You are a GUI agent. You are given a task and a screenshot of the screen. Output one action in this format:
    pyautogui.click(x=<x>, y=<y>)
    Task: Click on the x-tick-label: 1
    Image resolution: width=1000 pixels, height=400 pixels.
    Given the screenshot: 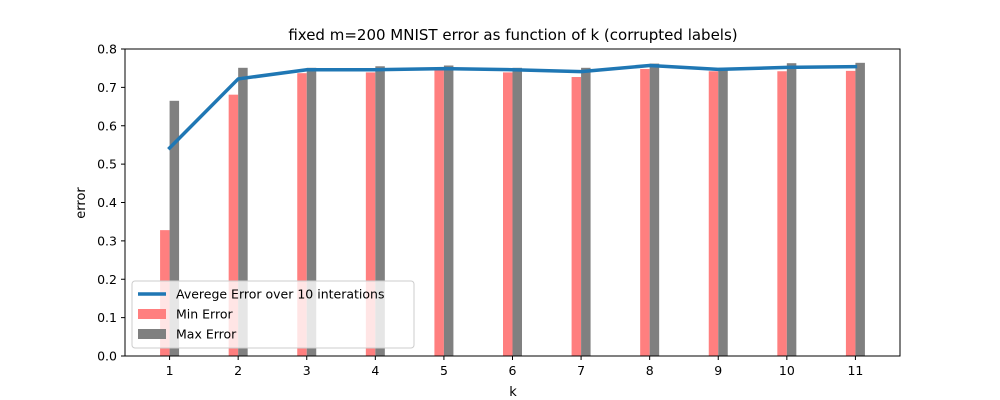 What is the action you would take?
    pyautogui.click(x=170, y=370)
    